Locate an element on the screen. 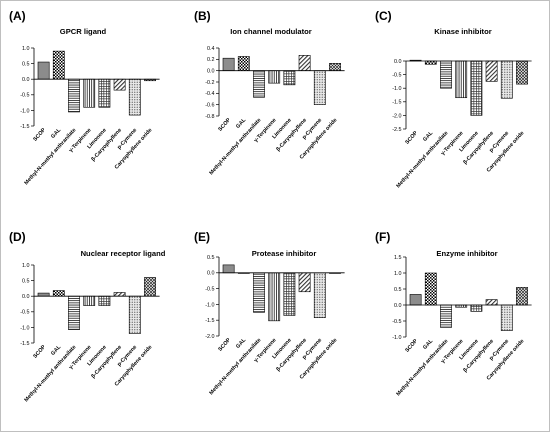  y-tick-label: 0.2 is located at coordinates (211, 60).